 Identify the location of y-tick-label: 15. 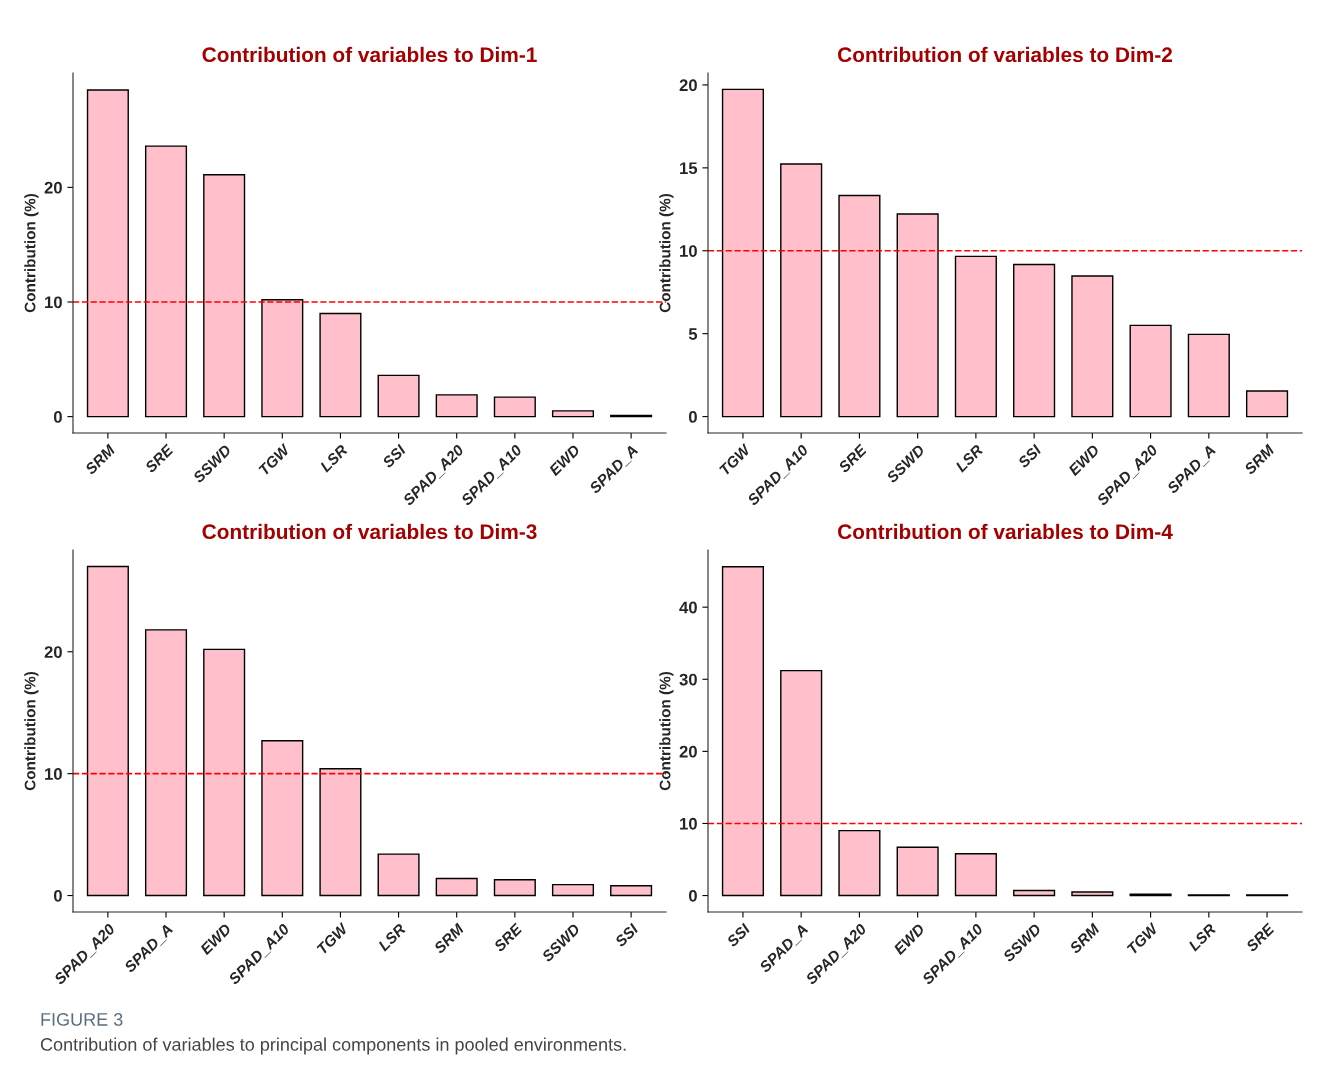
(689, 168).